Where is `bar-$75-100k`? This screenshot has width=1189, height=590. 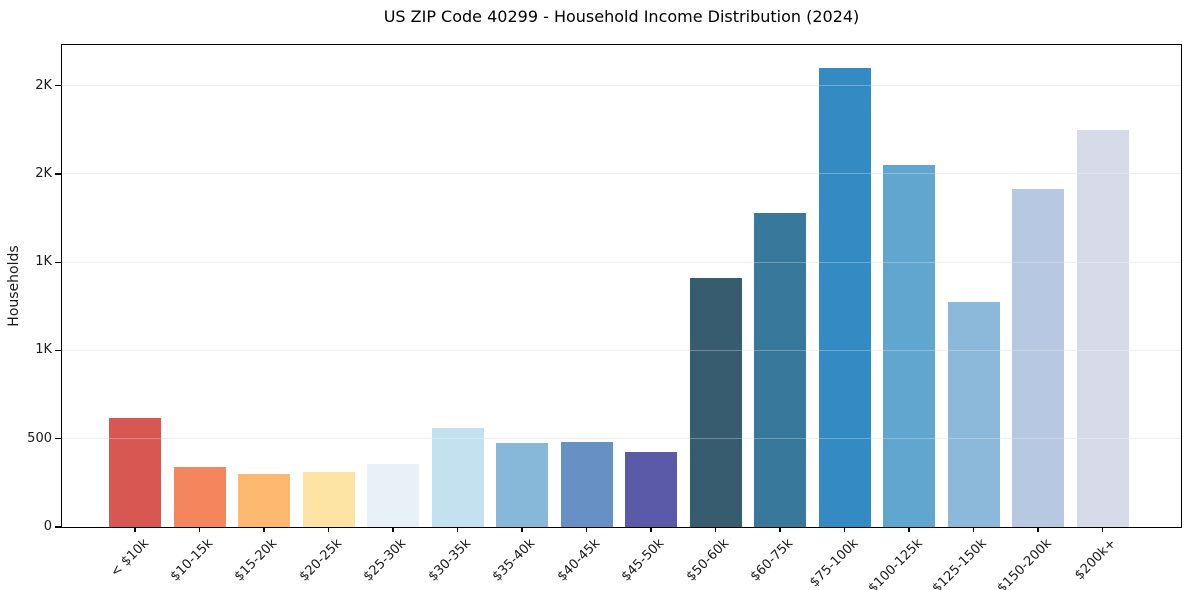
bar-$75-100k is located at coordinates (844, 297).